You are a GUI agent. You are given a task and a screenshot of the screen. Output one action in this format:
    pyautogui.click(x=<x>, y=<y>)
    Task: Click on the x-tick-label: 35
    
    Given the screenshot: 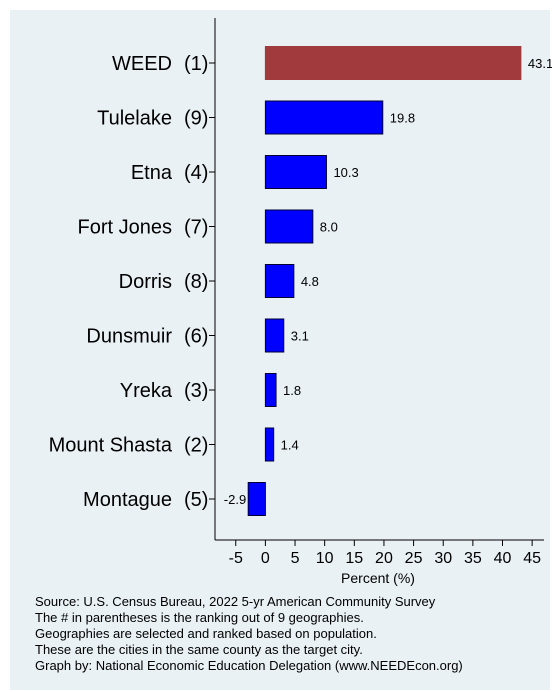 What is the action you would take?
    pyautogui.click(x=473, y=558)
    